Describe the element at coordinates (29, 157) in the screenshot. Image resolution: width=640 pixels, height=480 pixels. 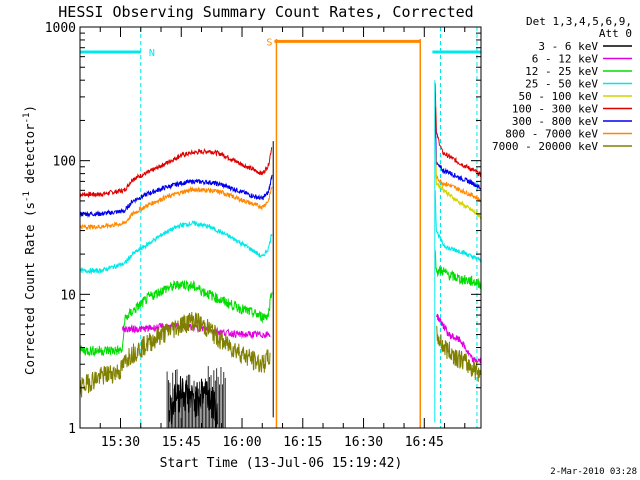
I see `y-axis-label-mid: detector` at that location.